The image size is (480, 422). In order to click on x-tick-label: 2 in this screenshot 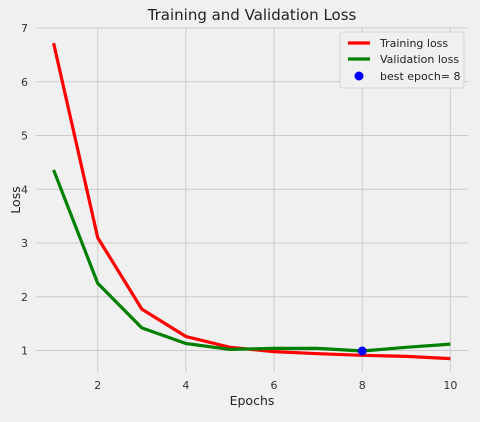, I will do `click(97, 385)`.